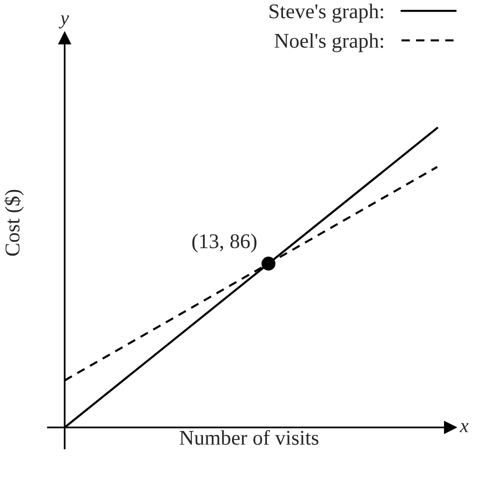 Image resolution: width=479 pixels, height=477 pixels. I want to click on x-axis-title: Number of visits, so click(249, 437).